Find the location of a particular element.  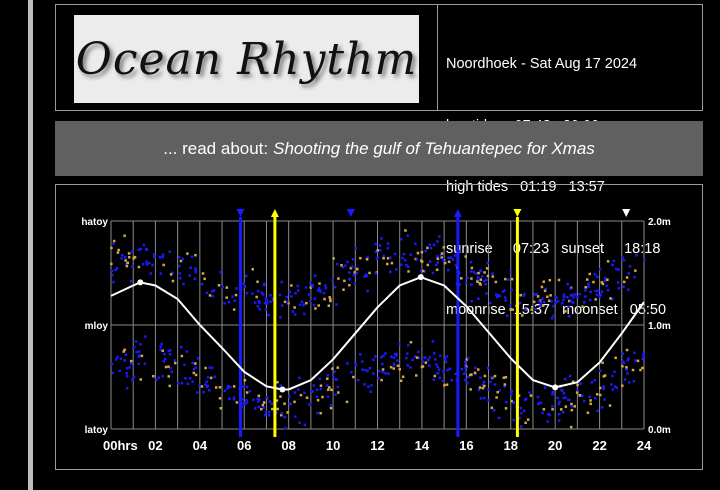

ocean-rhythm-logo: Ocean Rhythm is located at coordinates (246, 59).